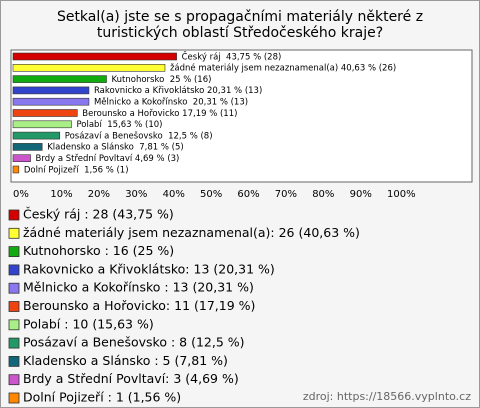 The width and height of the screenshot is (480, 408). Describe the element at coordinates (139, 135) in the screenshot. I see `data-label: Posázaví a Benešovsko 12,5 % (8)` at that location.